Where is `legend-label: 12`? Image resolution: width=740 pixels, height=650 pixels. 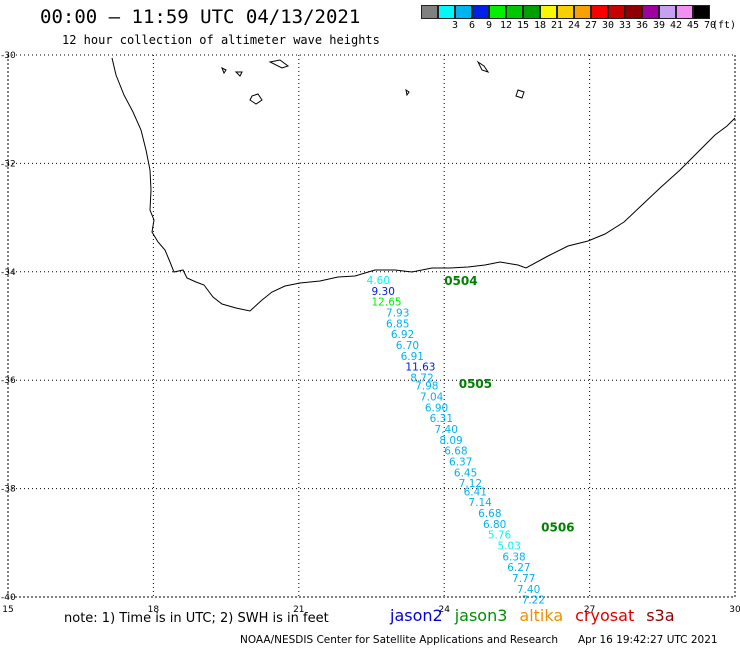
legend-label: 12 is located at coordinates (506, 25).